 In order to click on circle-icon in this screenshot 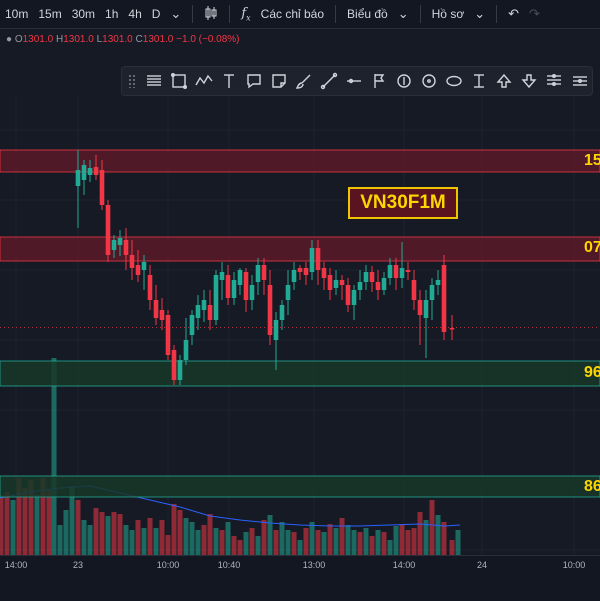, I will do `click(429, 81)`.